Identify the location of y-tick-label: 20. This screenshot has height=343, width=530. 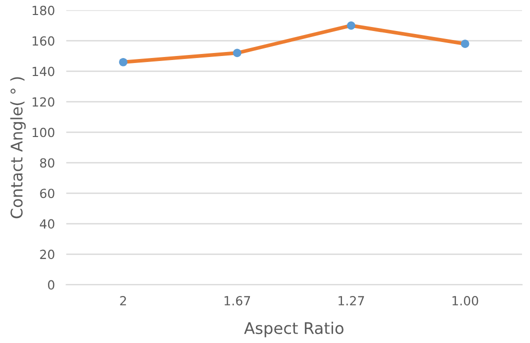
(47, 255).